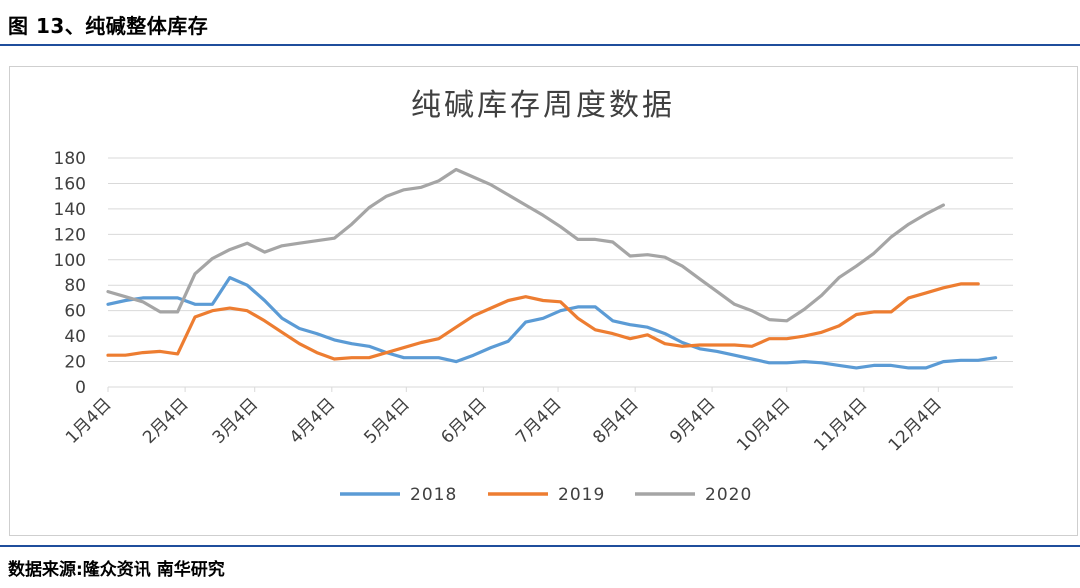 This screenshot has width=1080, height=588. What do you see at coordinates (763, 424) in the screenshot?
I see `x-tick-label: 10月4日` at bounding box center [763, 424].